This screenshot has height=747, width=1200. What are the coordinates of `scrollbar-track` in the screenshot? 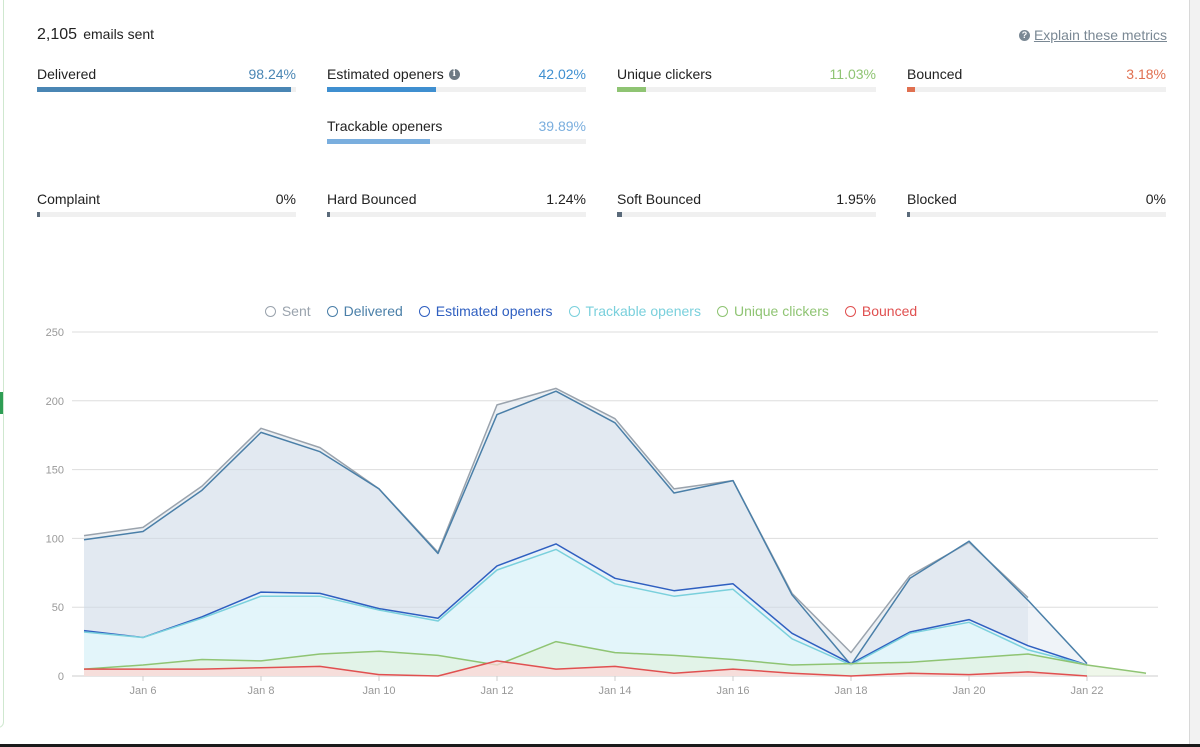 It's located at (1194, 373).